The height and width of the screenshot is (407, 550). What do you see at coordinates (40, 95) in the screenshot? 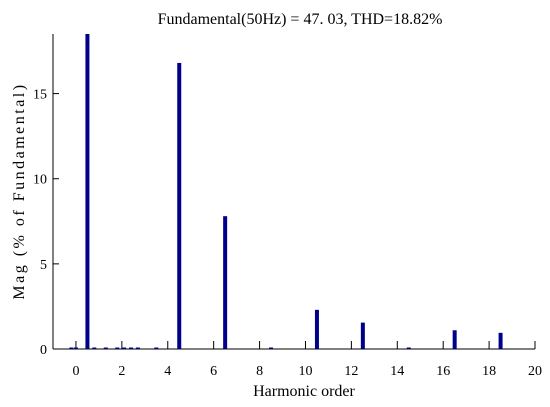
I see `y-tick-label: 15` at bounding box center [40, 95].